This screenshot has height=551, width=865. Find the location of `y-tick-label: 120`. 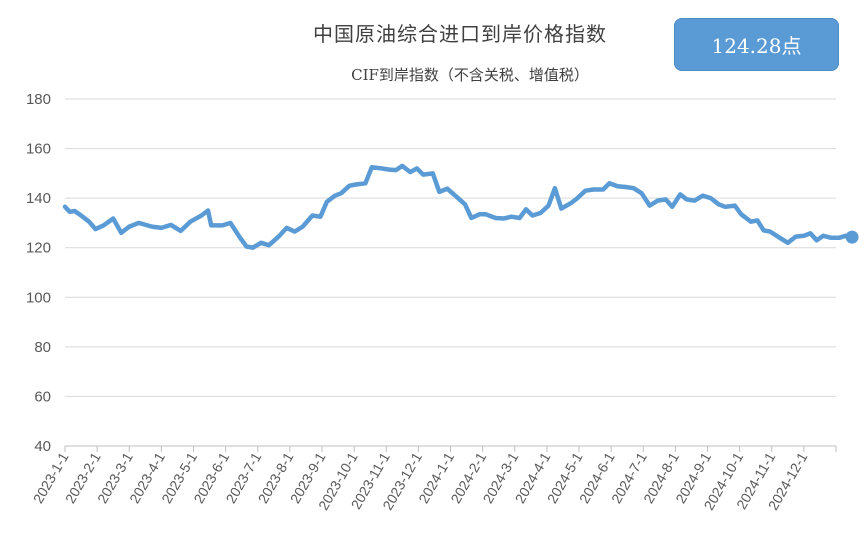

y-tick-label: 120 is located at coordinates (38, 248).